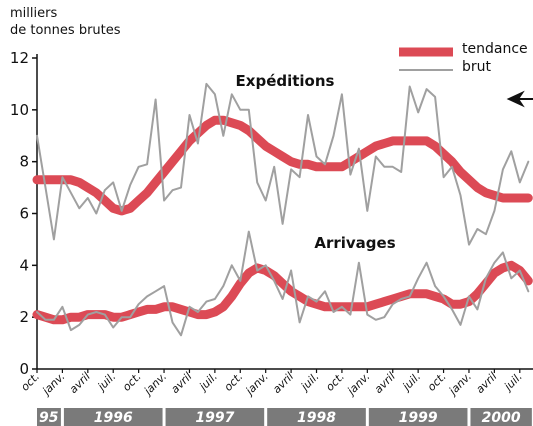 The width and height of the screenshot is (533, 426). I want to click on arrow, so click(519, 99).